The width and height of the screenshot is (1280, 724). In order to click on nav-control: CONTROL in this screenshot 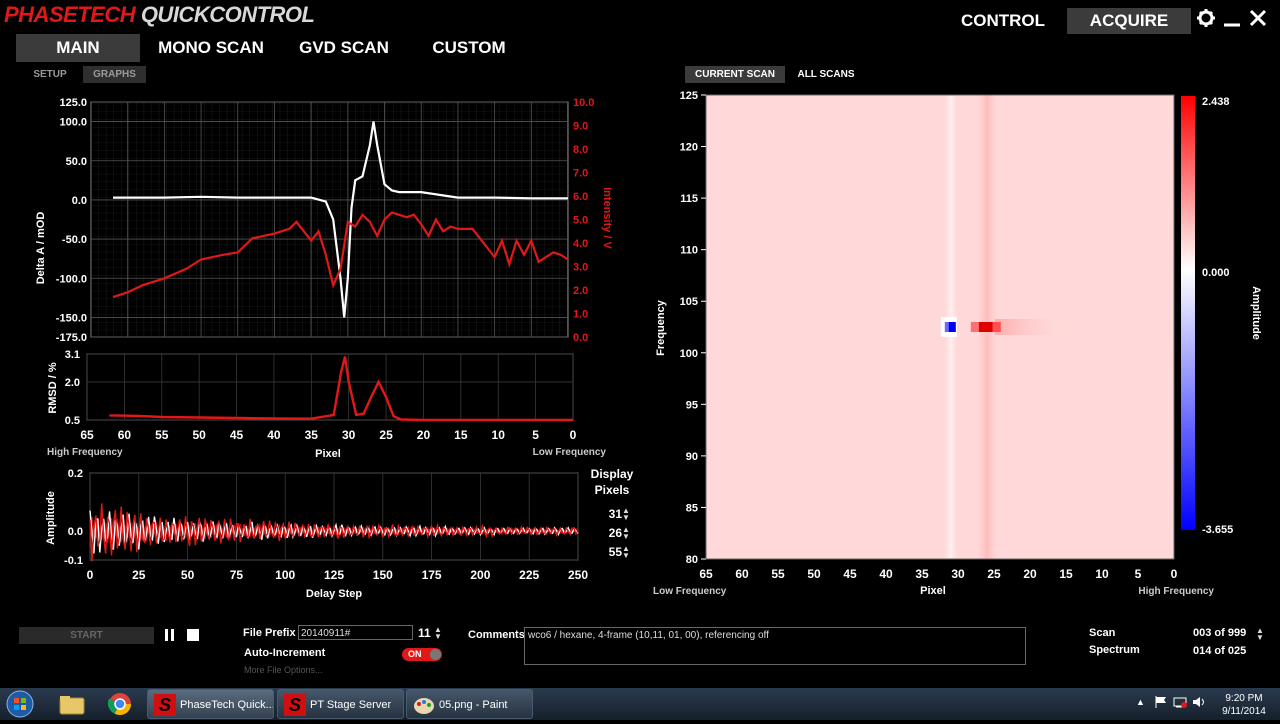, I will do `click(1003, 20)`.